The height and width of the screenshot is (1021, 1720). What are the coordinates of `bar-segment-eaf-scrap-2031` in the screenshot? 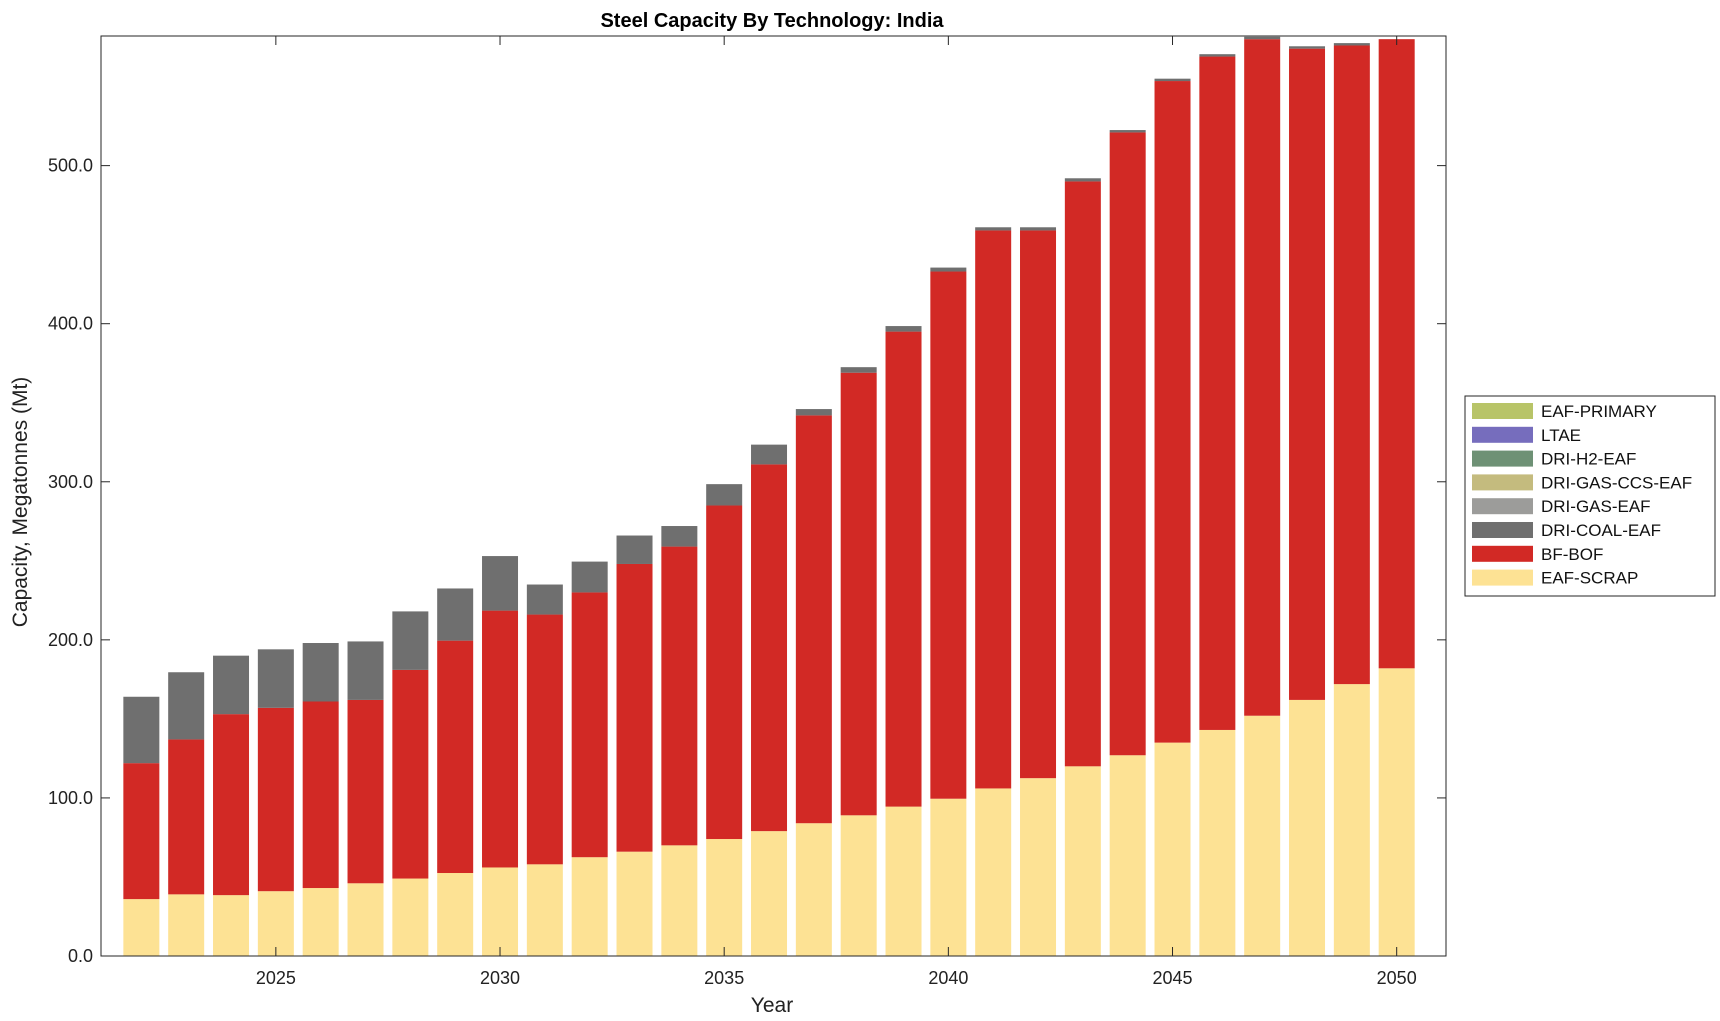 It's located at (544, 910).